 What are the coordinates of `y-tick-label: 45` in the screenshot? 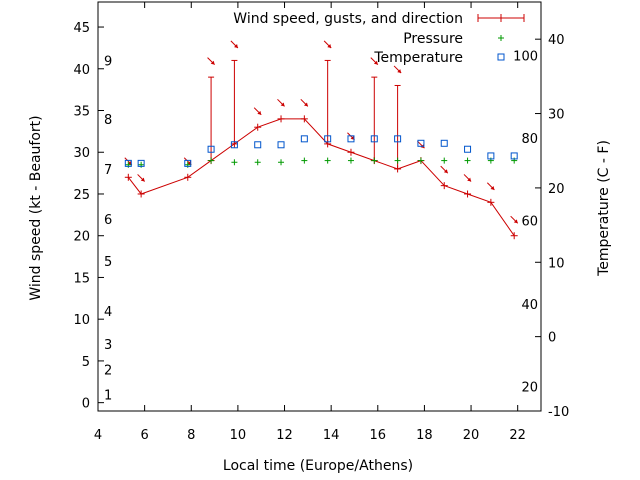 It's located at (81, 28).